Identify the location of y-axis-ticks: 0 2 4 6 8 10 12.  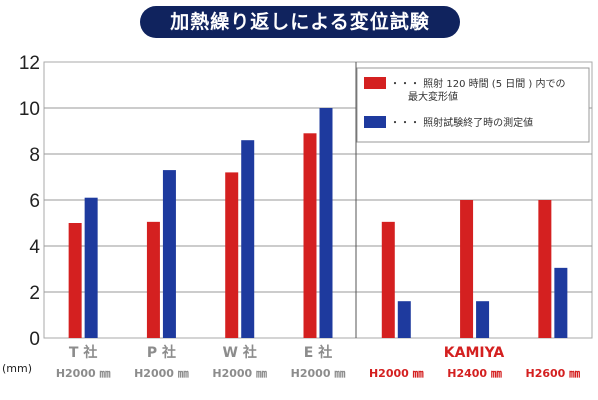
(30, 201).